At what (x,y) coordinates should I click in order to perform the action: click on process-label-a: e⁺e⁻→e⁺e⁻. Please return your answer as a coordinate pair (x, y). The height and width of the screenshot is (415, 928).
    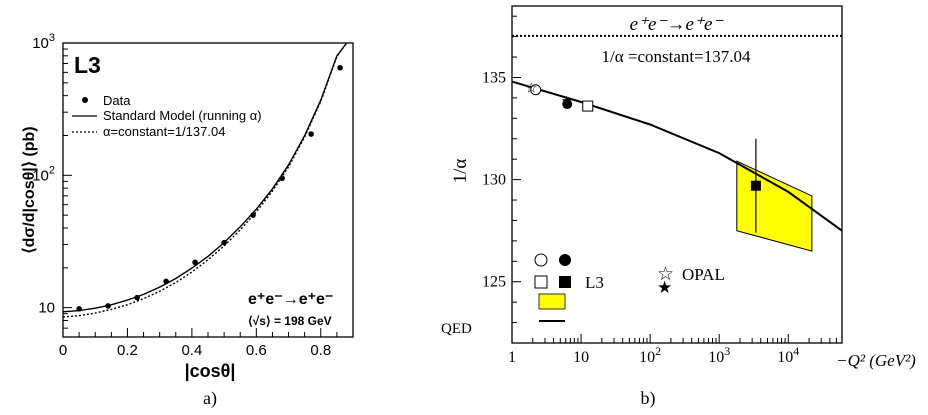
    Looking at the image, I should click on (290, 299).